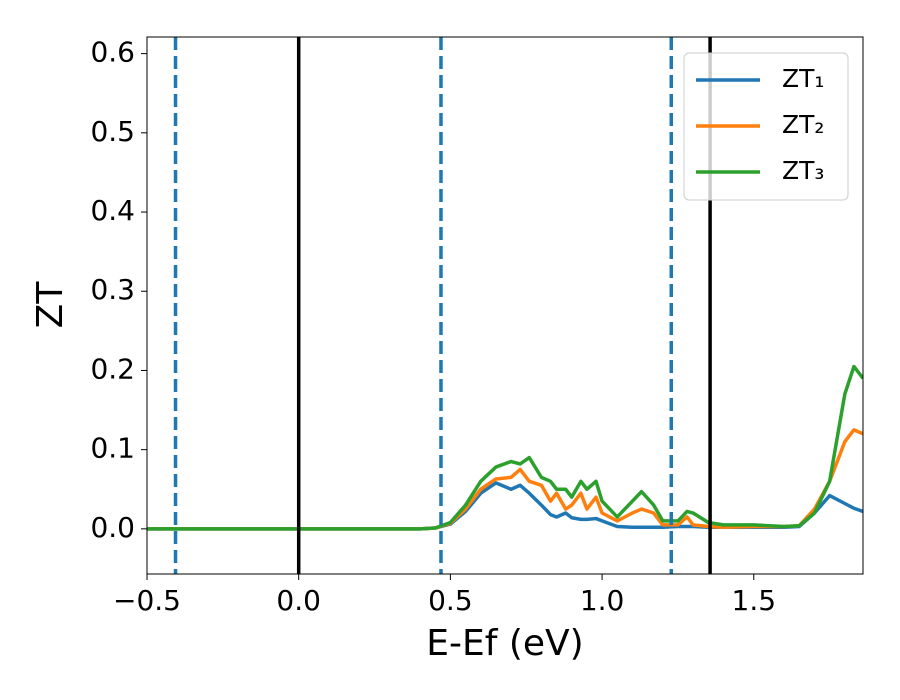 The width and height of the screenshot is (900, 700). What do you see at coordinates (803, 170) in the screenshot?
I see `legend-label: ZT₃` at bounding box center [803, 170].